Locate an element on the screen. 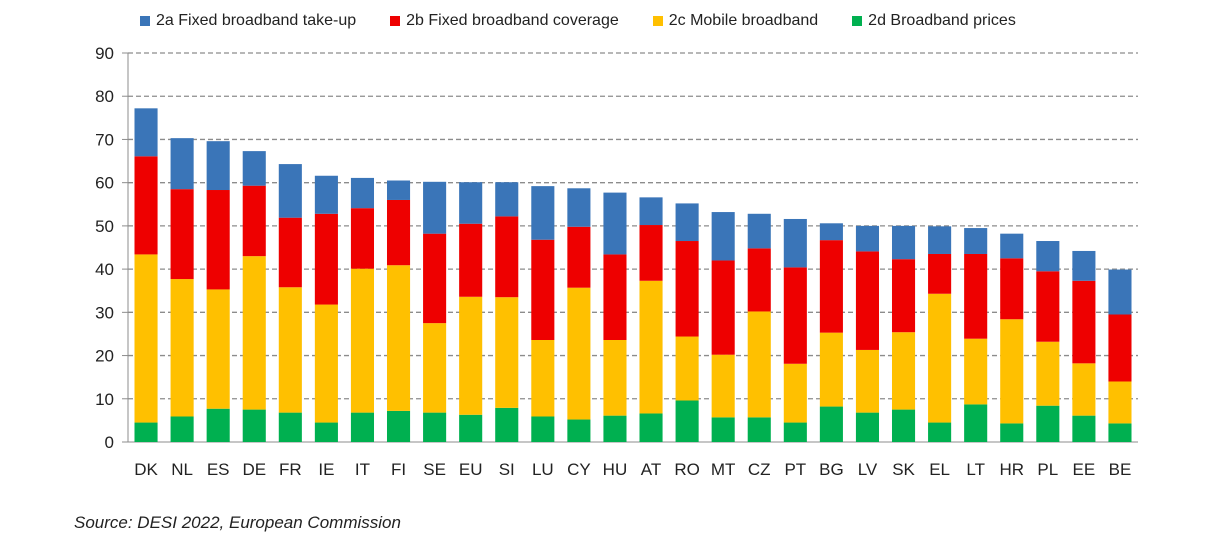  y-tick-label-60: 60 is located at coordinates (104, 183).